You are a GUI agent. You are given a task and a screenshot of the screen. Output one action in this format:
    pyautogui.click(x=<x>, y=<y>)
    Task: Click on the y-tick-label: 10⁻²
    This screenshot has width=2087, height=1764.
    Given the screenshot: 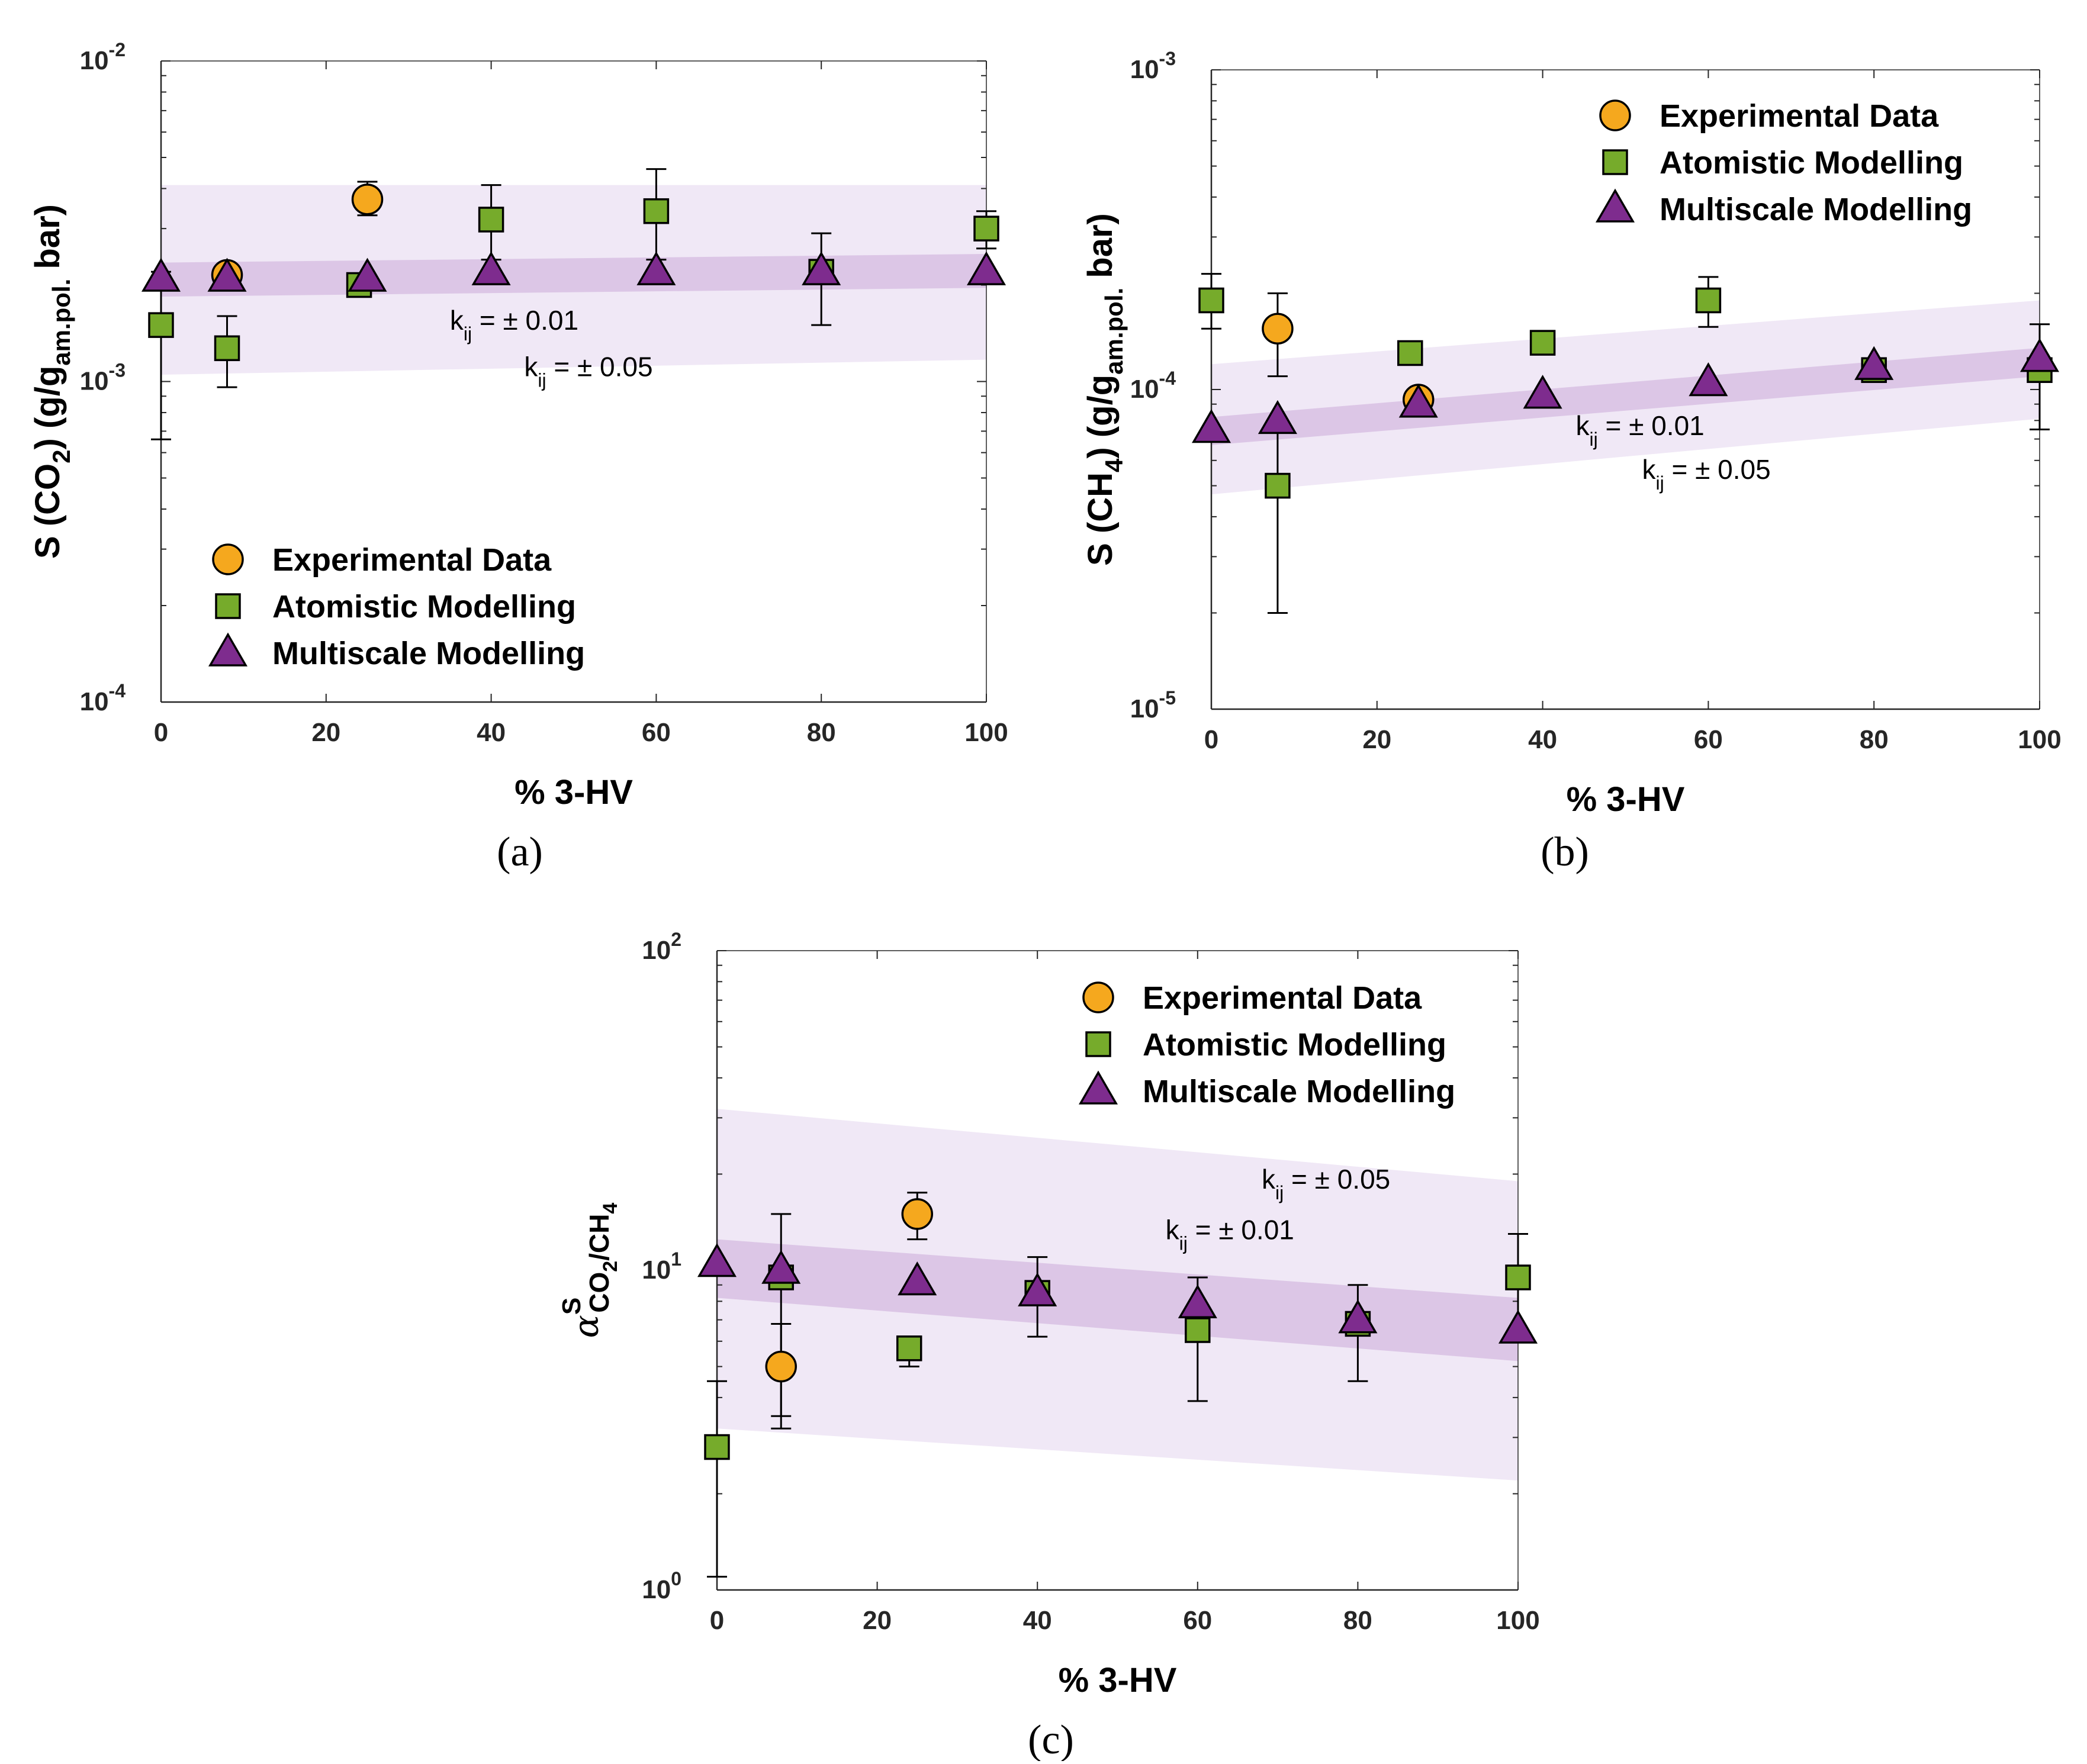 What is the action you would take?
    pyautogui.click(x=103, y=57)
    